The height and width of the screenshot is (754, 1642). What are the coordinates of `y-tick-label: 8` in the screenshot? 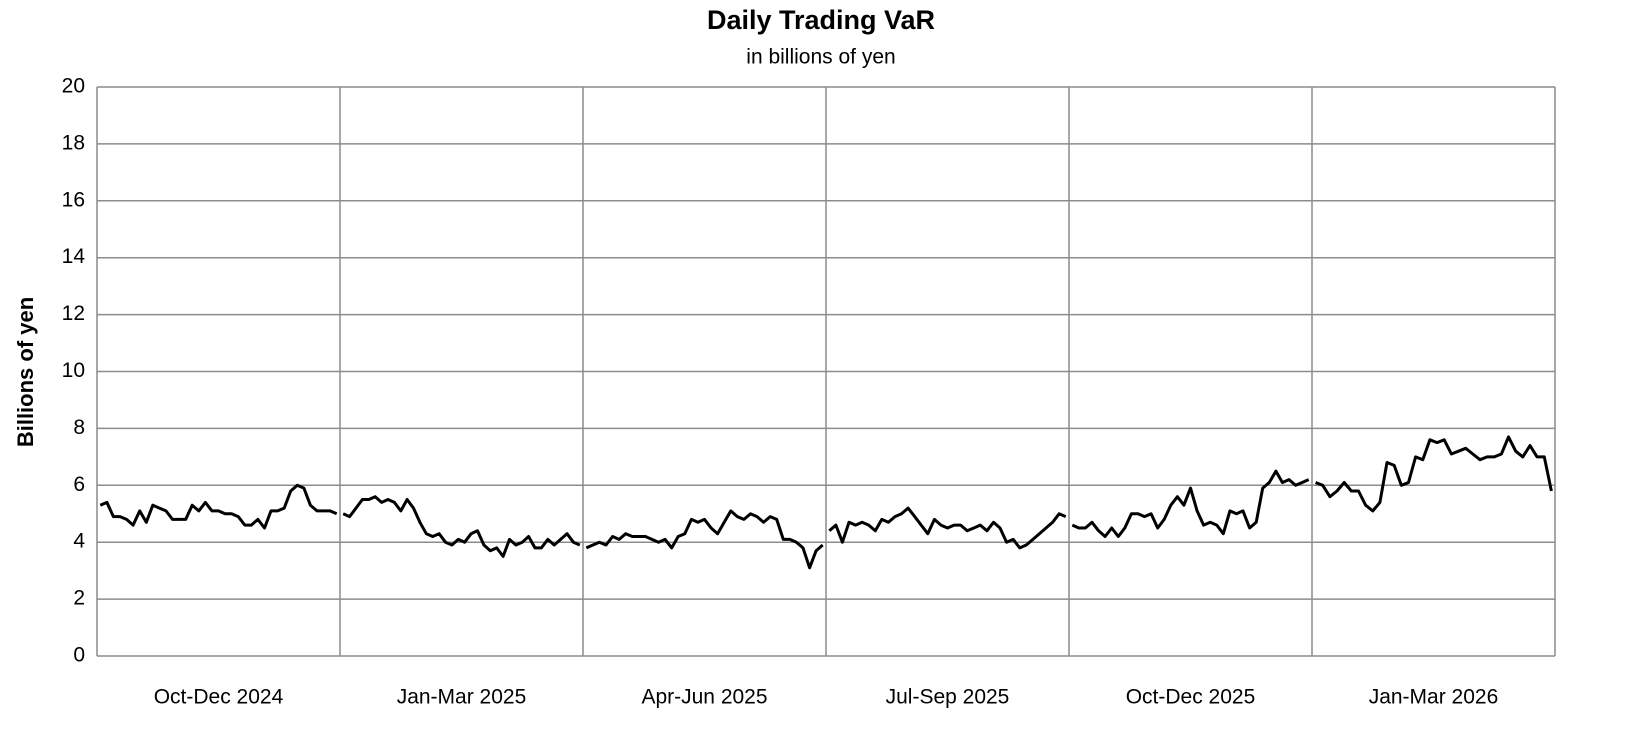 It's located at (79, 427).